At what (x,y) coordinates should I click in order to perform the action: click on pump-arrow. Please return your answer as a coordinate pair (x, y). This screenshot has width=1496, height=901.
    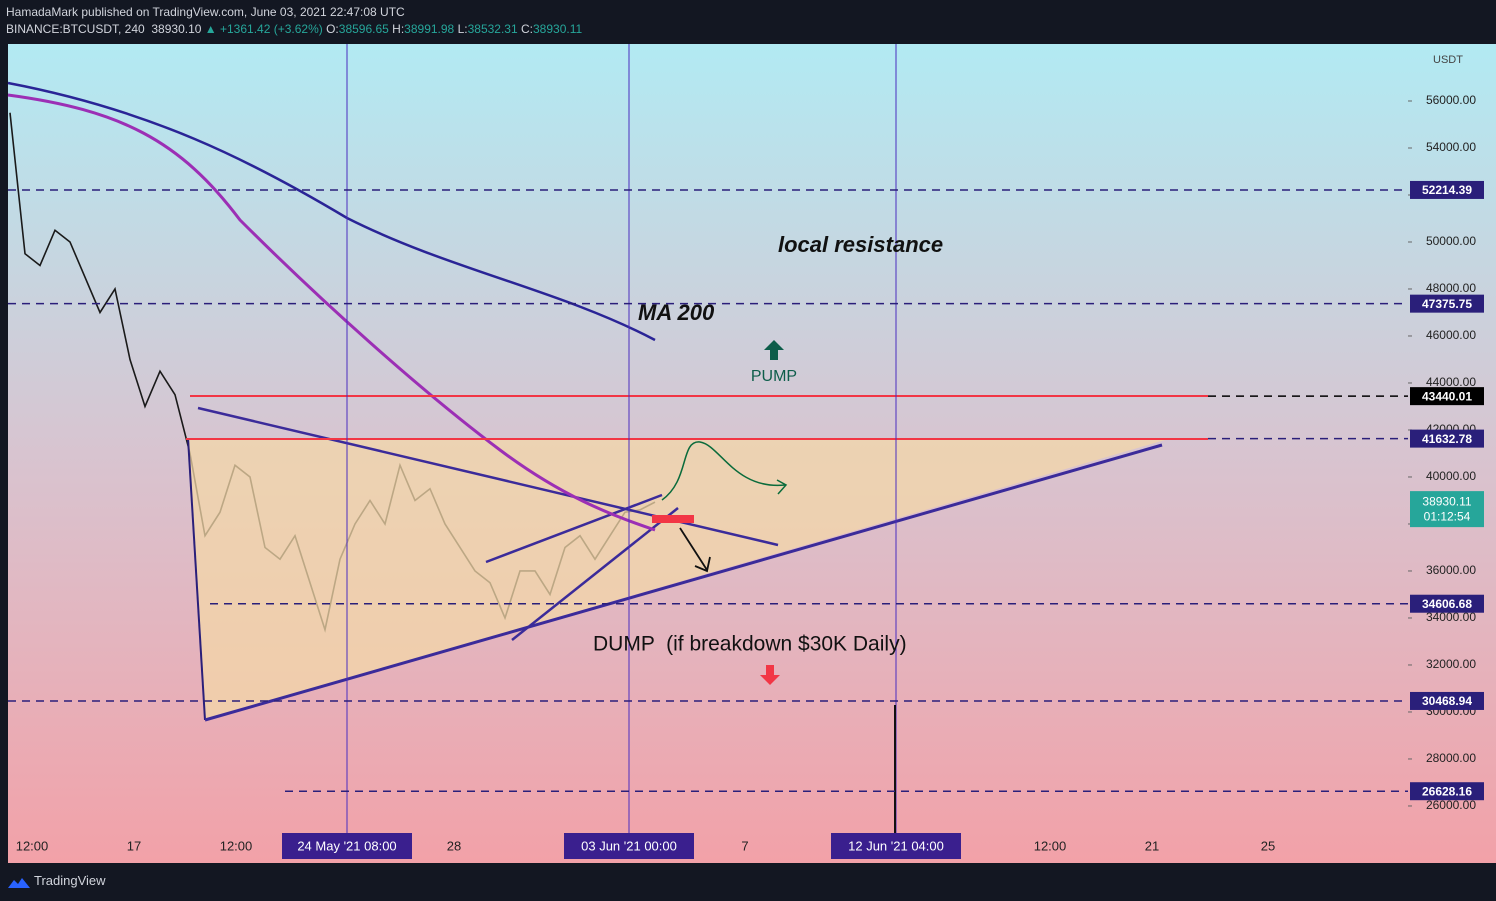
    Looking at the image, I should click on (774, 350).